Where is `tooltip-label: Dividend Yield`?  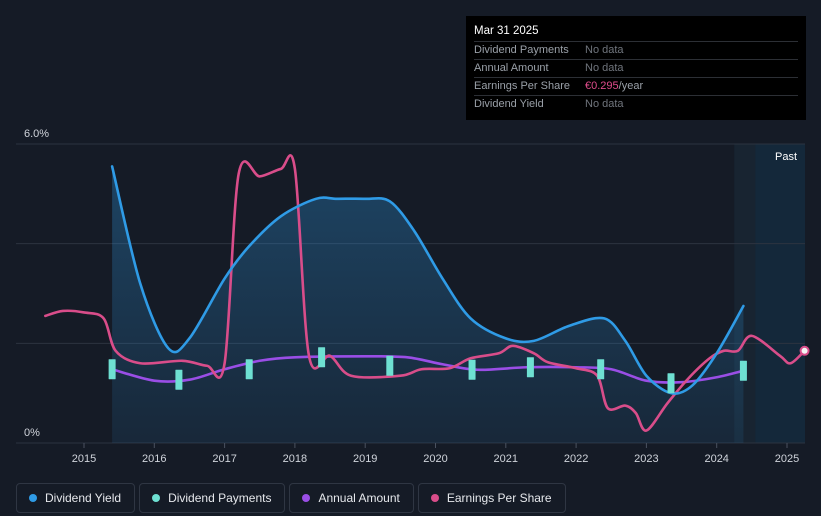 tooltip-label: Dividend Yield is located at coordinates (509, 104).